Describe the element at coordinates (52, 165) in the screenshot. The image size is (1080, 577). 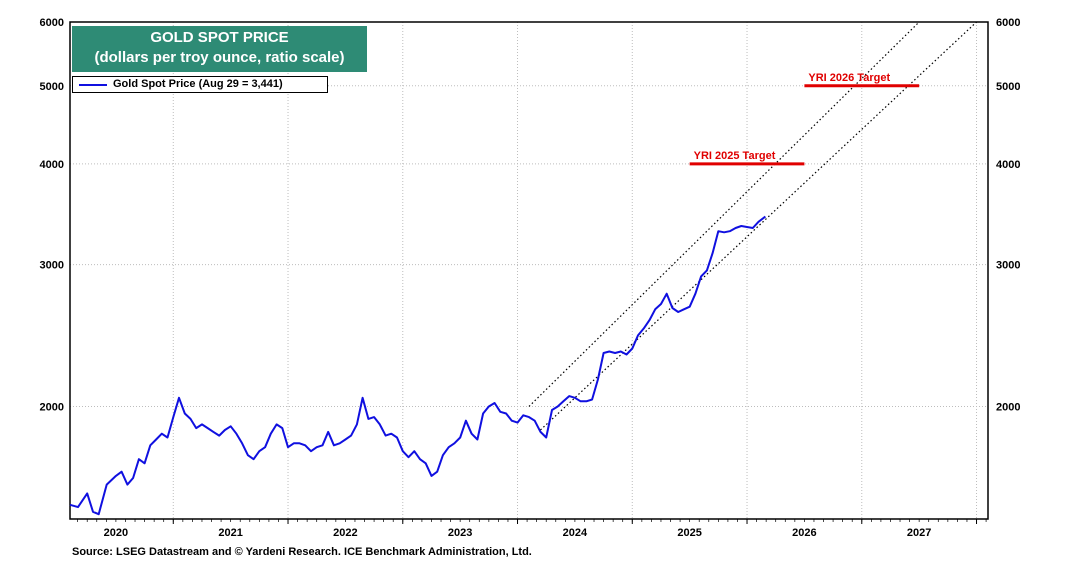
I see `y-tick-label-left: 4000` at that location.